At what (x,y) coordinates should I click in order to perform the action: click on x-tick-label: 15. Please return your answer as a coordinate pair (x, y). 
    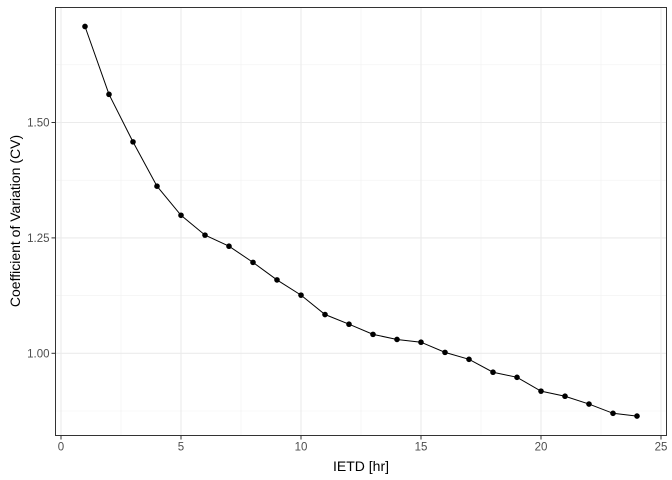
    Looking at the image, I should click on (421, 448).